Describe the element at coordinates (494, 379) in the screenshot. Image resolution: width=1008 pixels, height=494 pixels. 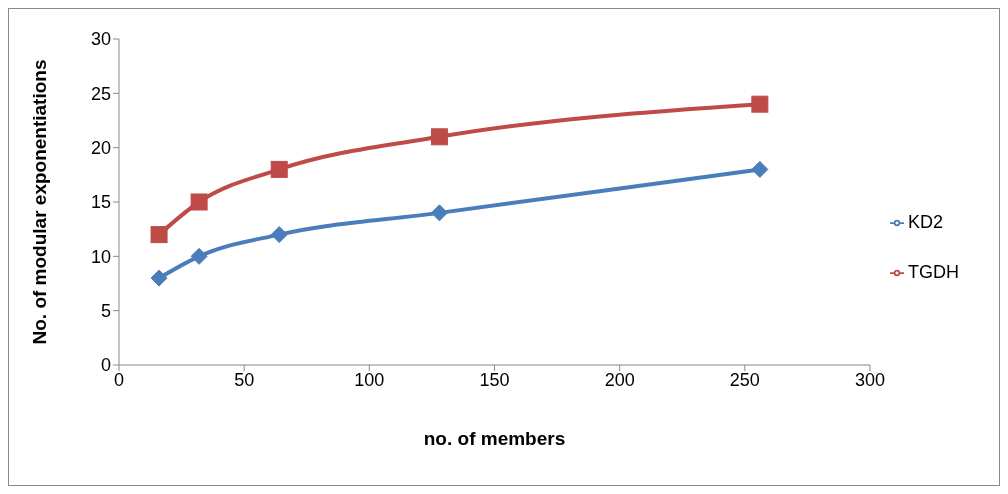
I see `x-tick-label: 150` at that location.